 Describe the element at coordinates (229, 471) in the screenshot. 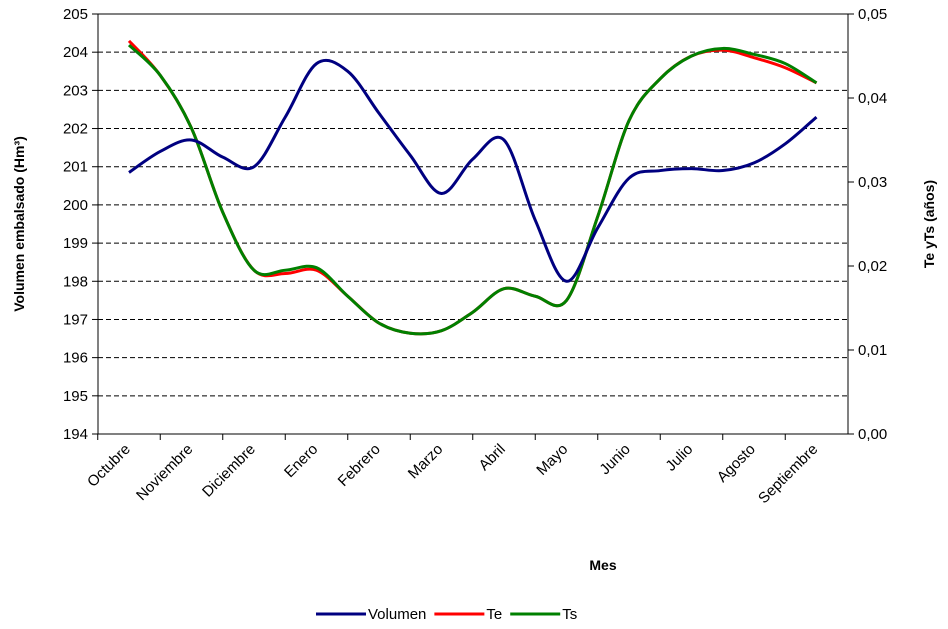

I see `x-tick-label: Diciembre` at that location.